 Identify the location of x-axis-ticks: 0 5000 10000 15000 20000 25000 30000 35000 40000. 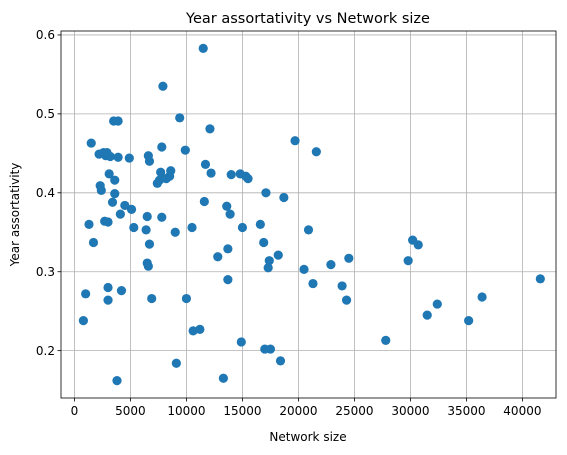
(306, 408).